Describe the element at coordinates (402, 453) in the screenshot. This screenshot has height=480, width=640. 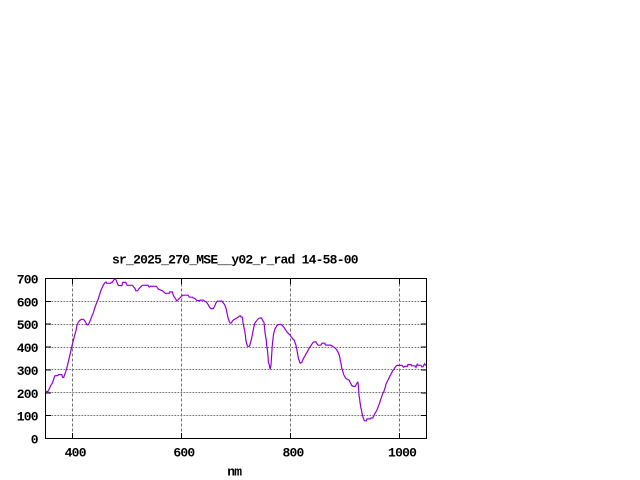
I see `svg-text: 1000` at that location.